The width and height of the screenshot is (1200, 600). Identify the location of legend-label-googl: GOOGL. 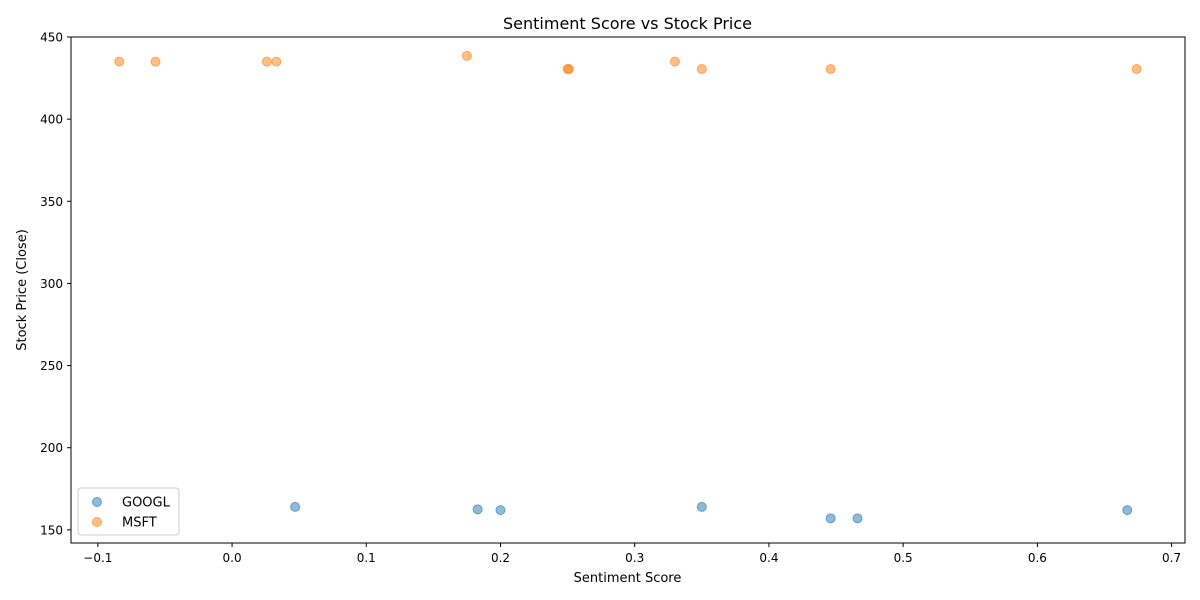
(146, 503).